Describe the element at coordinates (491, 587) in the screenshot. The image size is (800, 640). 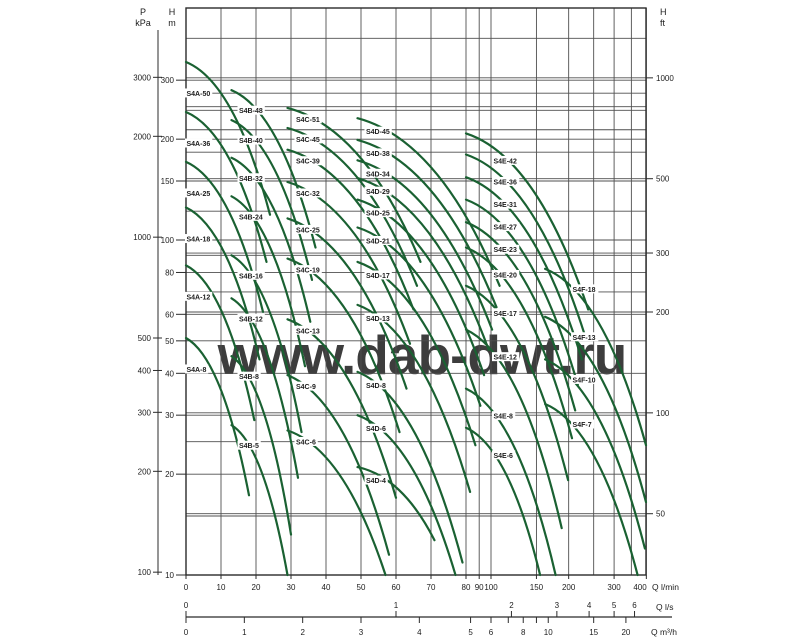
I see `flow-lmin-tick-label: 100` at that location.